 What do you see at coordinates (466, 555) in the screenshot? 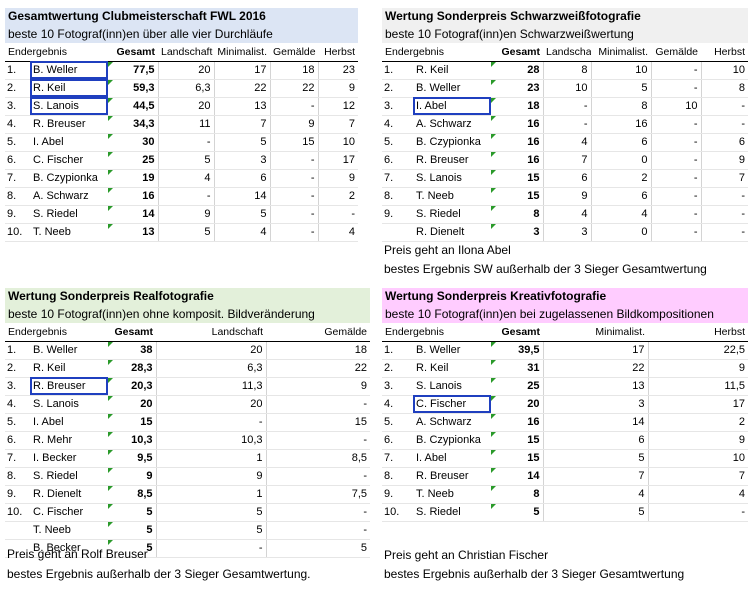
I see `winner-note: Preis geht an Christian Fischer` at bounding box center [466, 555].